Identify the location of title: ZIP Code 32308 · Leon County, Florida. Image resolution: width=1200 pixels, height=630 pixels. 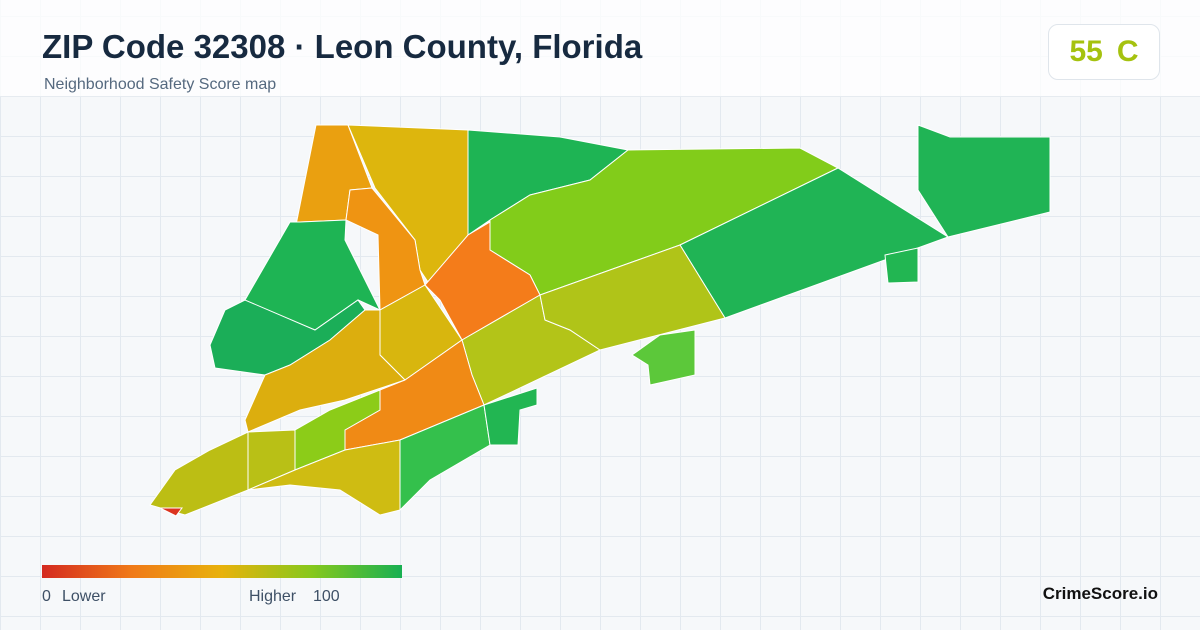
(342, 46).